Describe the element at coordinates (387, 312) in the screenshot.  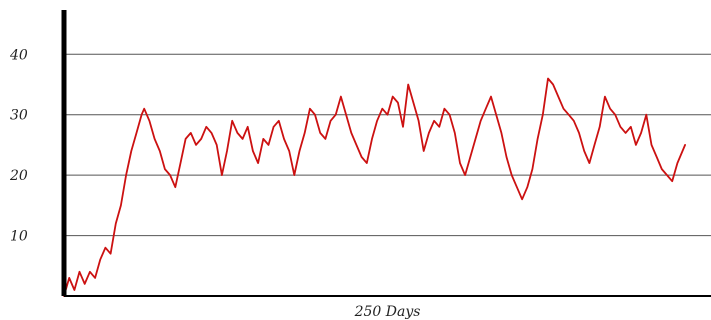
I see `x-axis-label: 250 Days` at that location.